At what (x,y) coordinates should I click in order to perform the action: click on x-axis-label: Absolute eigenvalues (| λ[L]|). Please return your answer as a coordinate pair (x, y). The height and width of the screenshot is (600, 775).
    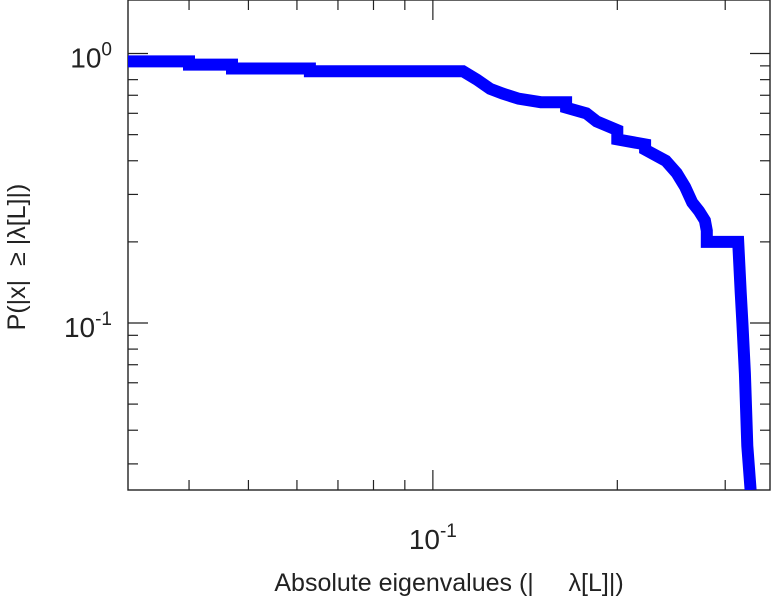
    Looking at the image, I should click on (448, 583).